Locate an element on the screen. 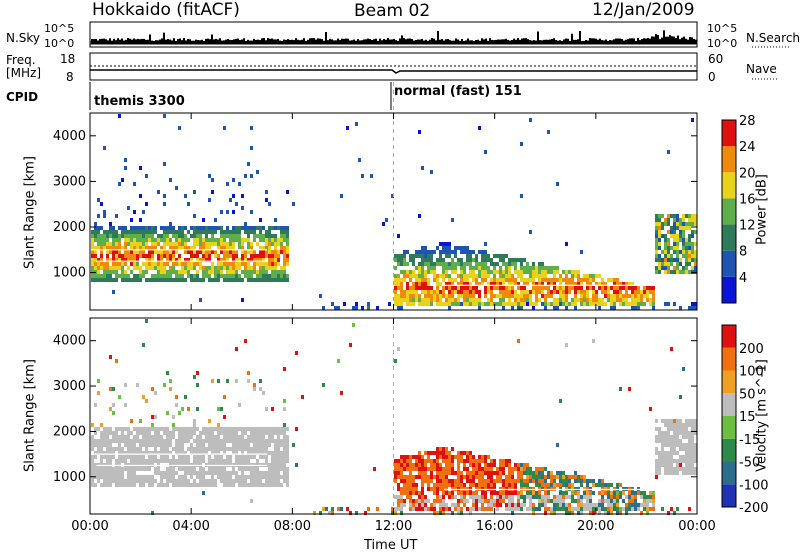  nsky-bar is located at coordinates (462, 41).